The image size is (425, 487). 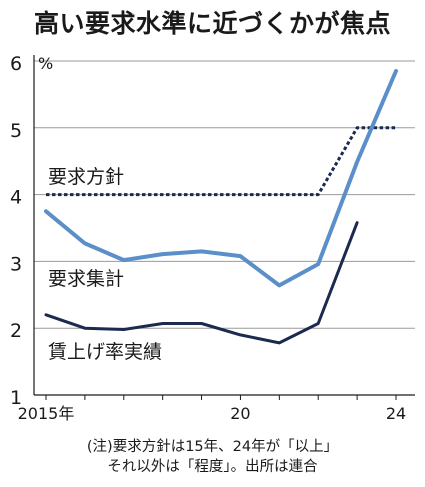 What do you see at coordinates (212, 467) in the screenshot?
I see `footnote-line-2: それ以外は「程度」。出所は連合` at bounding box center [212, 467].